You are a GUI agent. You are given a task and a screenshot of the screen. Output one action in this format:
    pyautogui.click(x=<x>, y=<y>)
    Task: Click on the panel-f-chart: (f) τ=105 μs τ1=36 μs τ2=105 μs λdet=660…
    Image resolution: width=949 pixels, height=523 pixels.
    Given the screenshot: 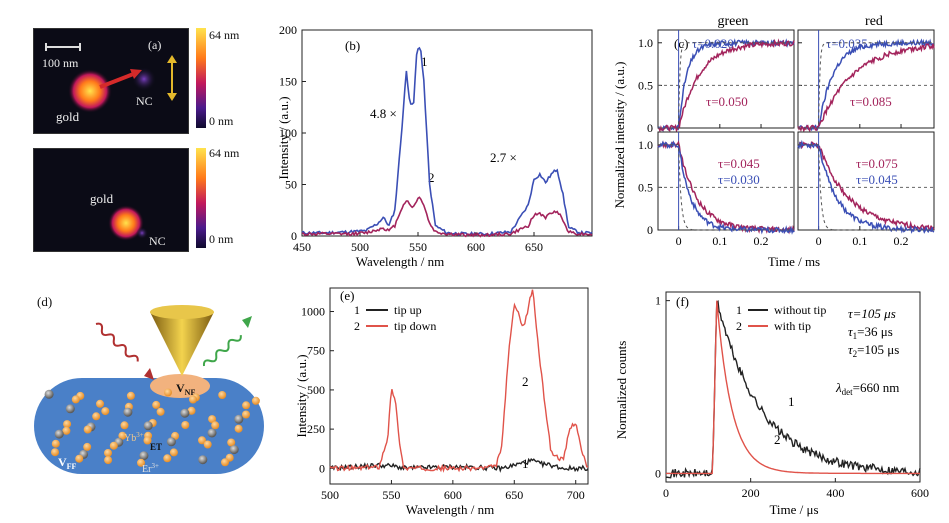 What is the action you would take?
    pyautogui.click(x=771, y=404)
    